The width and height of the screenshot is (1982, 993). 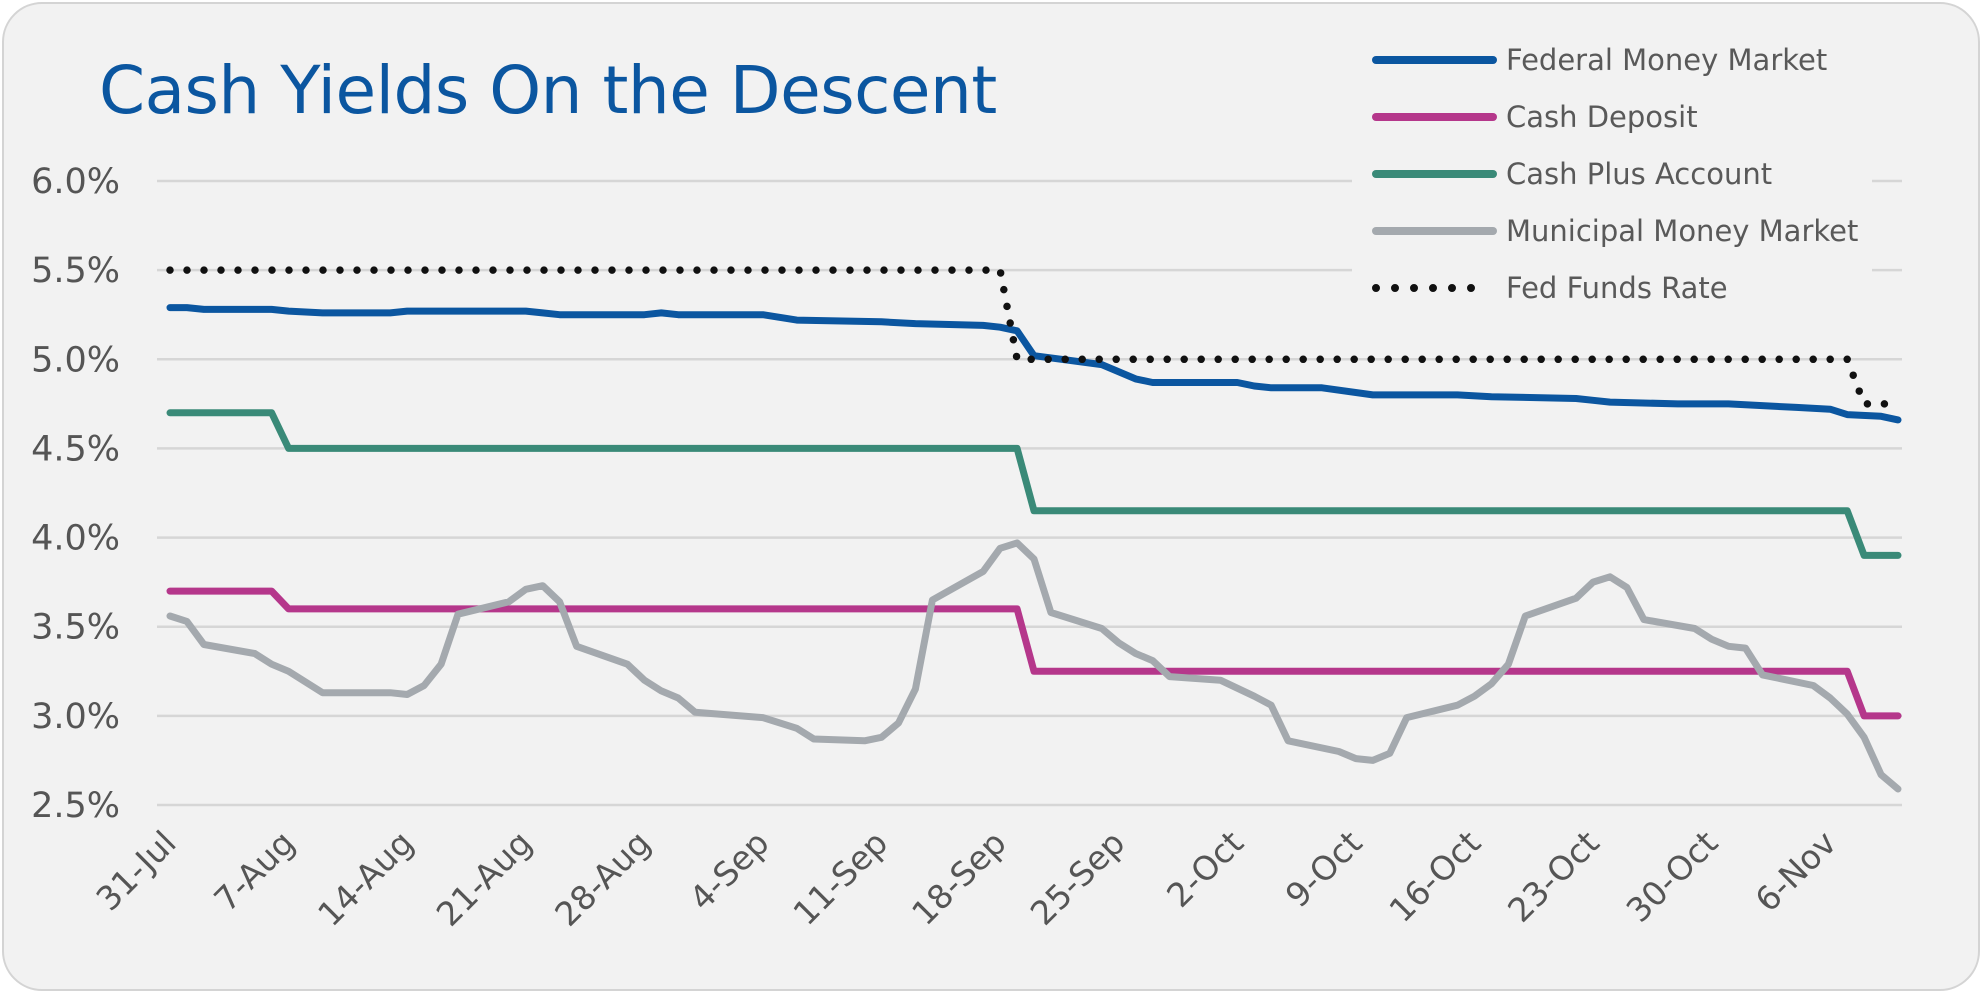 What do you see at coordinates (75, 628) in the screenshot?
I see `y-tick-label: 3.5%` at bounding box center [75, 628].